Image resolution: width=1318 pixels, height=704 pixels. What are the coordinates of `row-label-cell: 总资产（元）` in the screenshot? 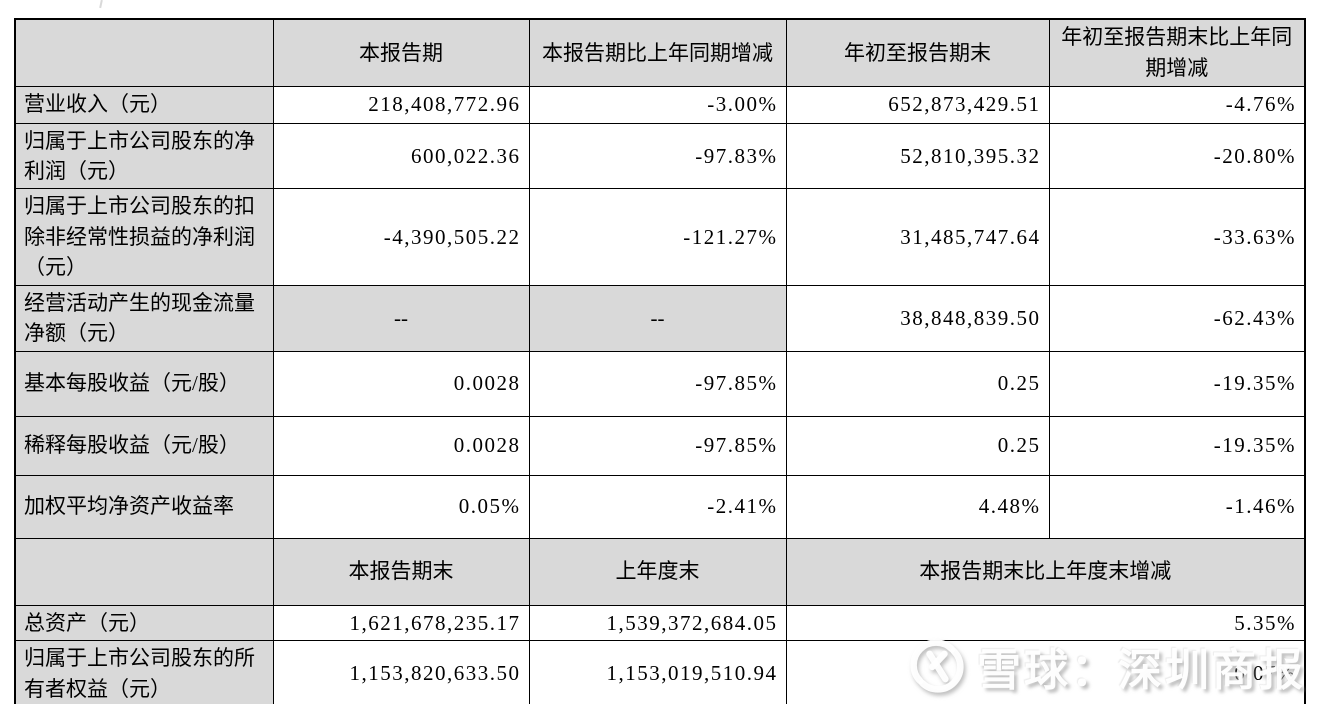 It's located at (144, 623).